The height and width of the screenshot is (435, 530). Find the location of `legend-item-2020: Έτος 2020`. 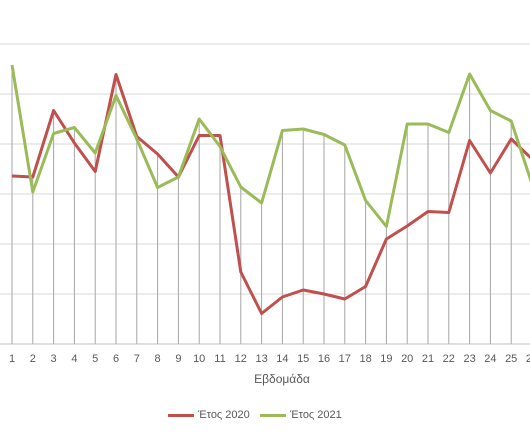

legend-item-2020: Έτος 2020 is located at coordinates (209, 415).